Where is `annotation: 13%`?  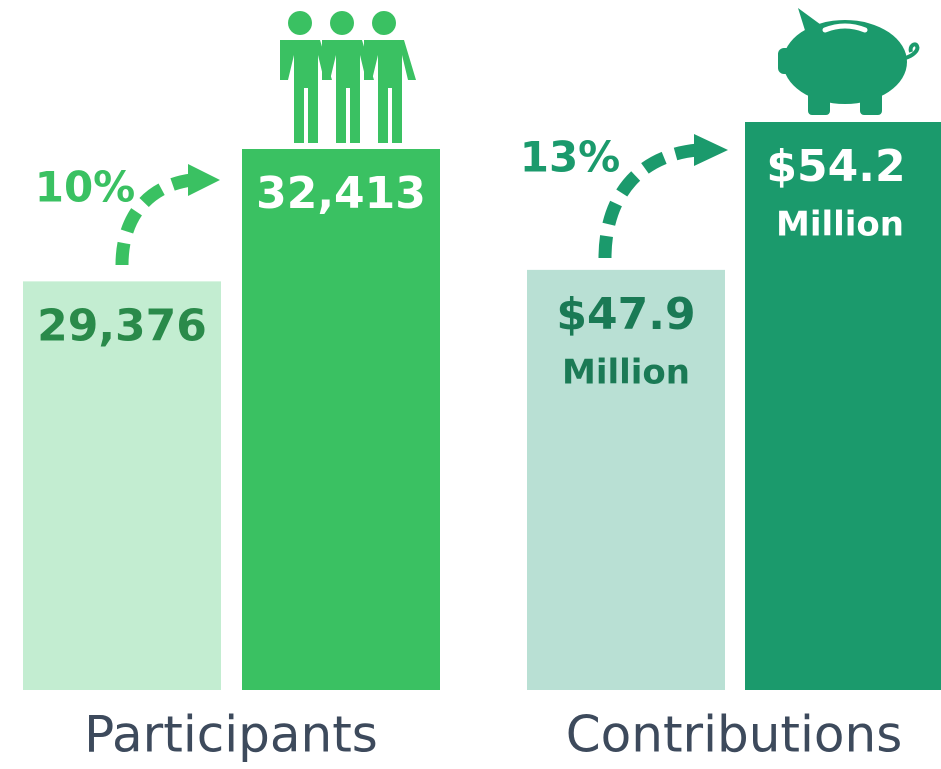
annotation: 13% is located at coordinates (570, 157).